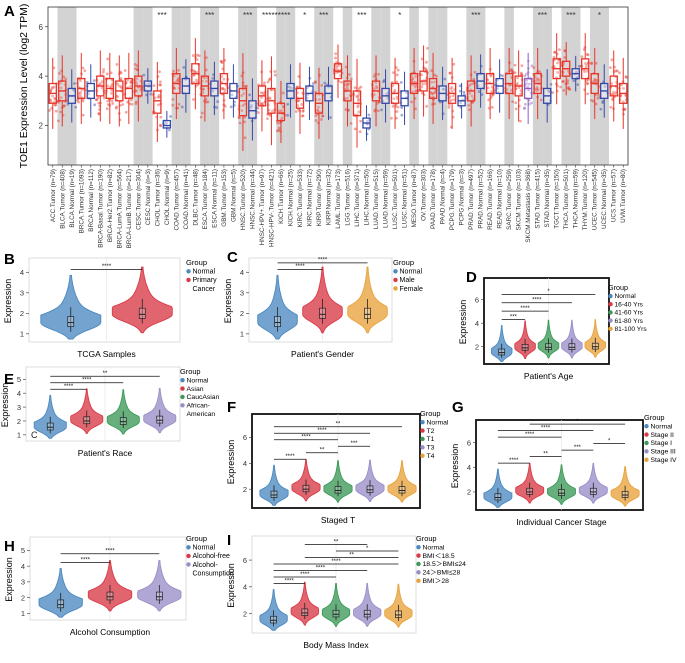 The width and height of the screenshot is (685, 663). I want to click on legend-entry: Stage III, so click(663, 452).